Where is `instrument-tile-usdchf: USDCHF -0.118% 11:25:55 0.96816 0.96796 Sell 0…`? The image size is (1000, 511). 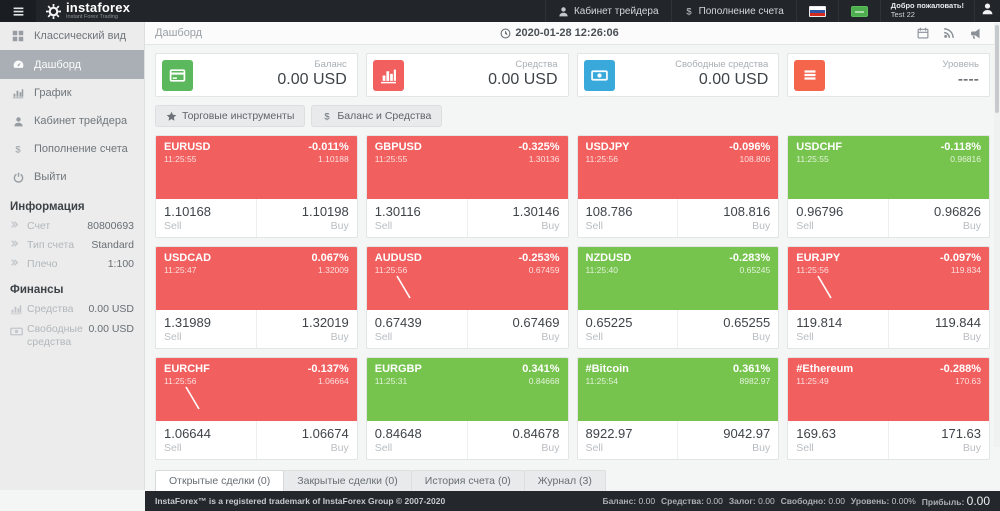
instrument-tile-usdchf: USDCHF -0.118% 11:25:55 0.96816 0.96796 Sell 0… is located at coordinates (888, 186).